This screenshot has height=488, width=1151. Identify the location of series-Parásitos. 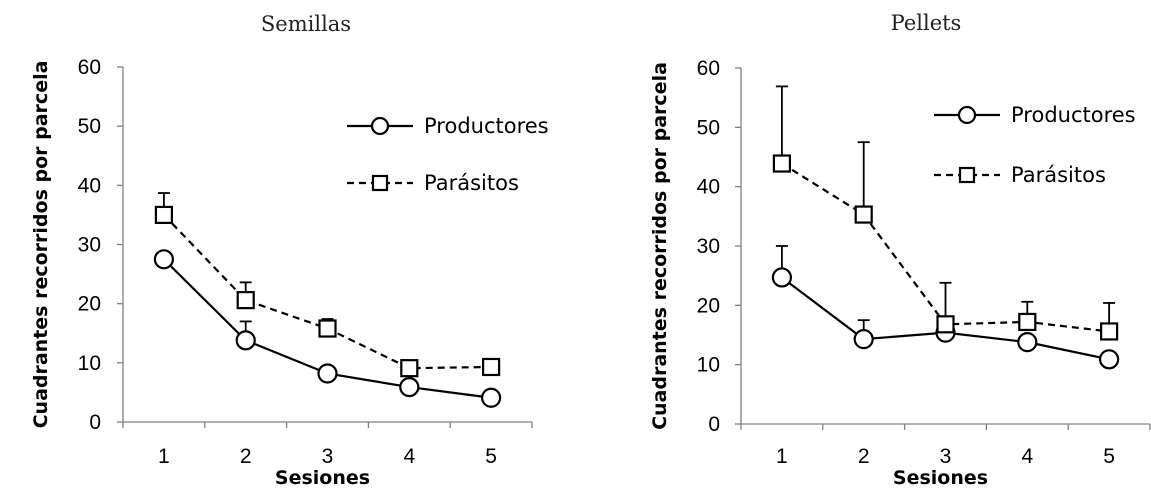
(327, 285).